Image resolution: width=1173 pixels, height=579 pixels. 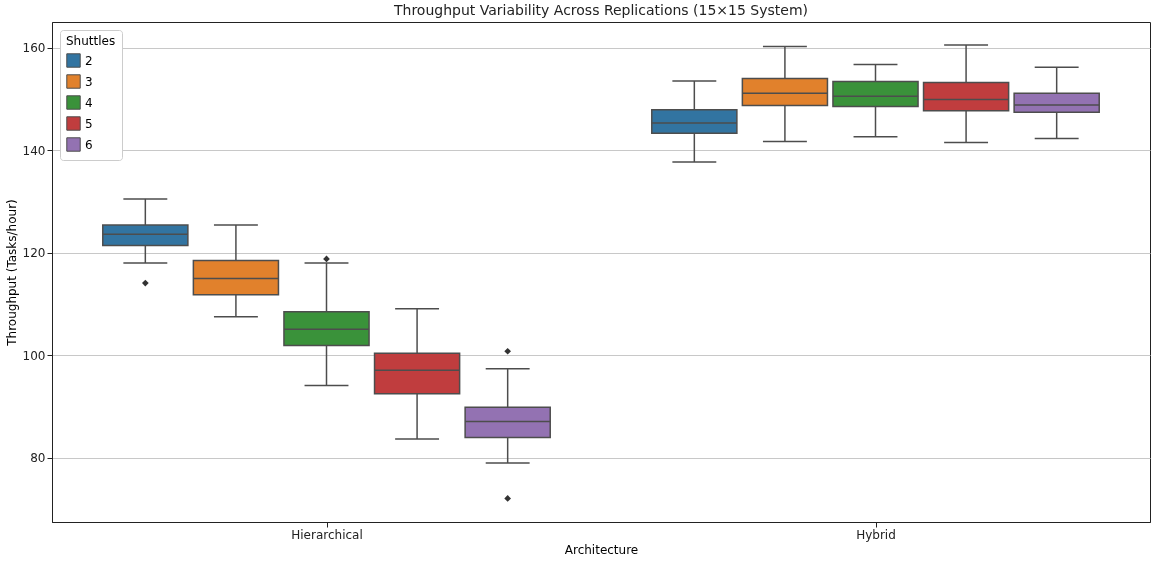 I want to click on x-axis-title: Architecture, so click(x=601, y=549).